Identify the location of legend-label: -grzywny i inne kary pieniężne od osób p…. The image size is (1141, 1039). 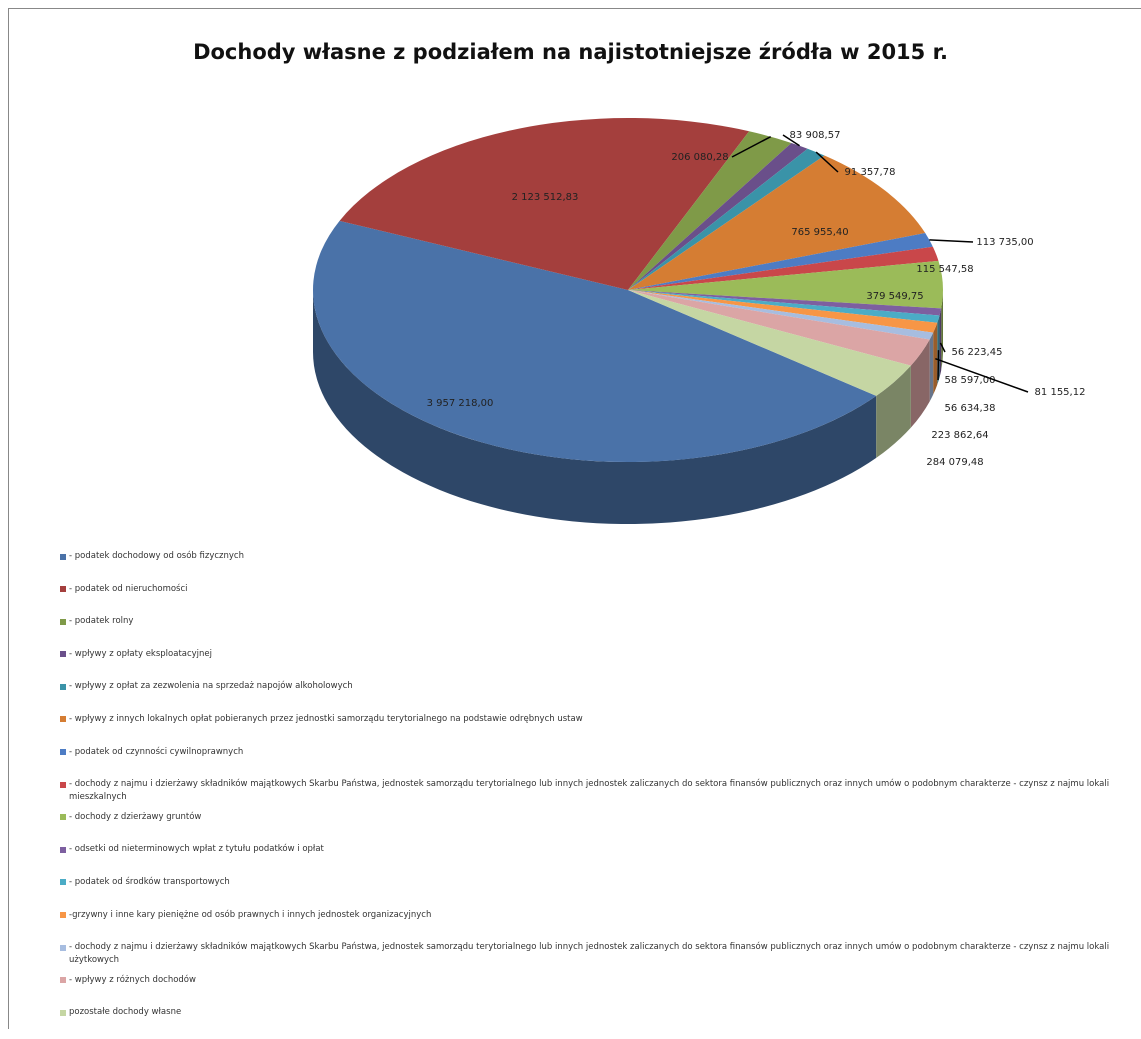
(250, 915).